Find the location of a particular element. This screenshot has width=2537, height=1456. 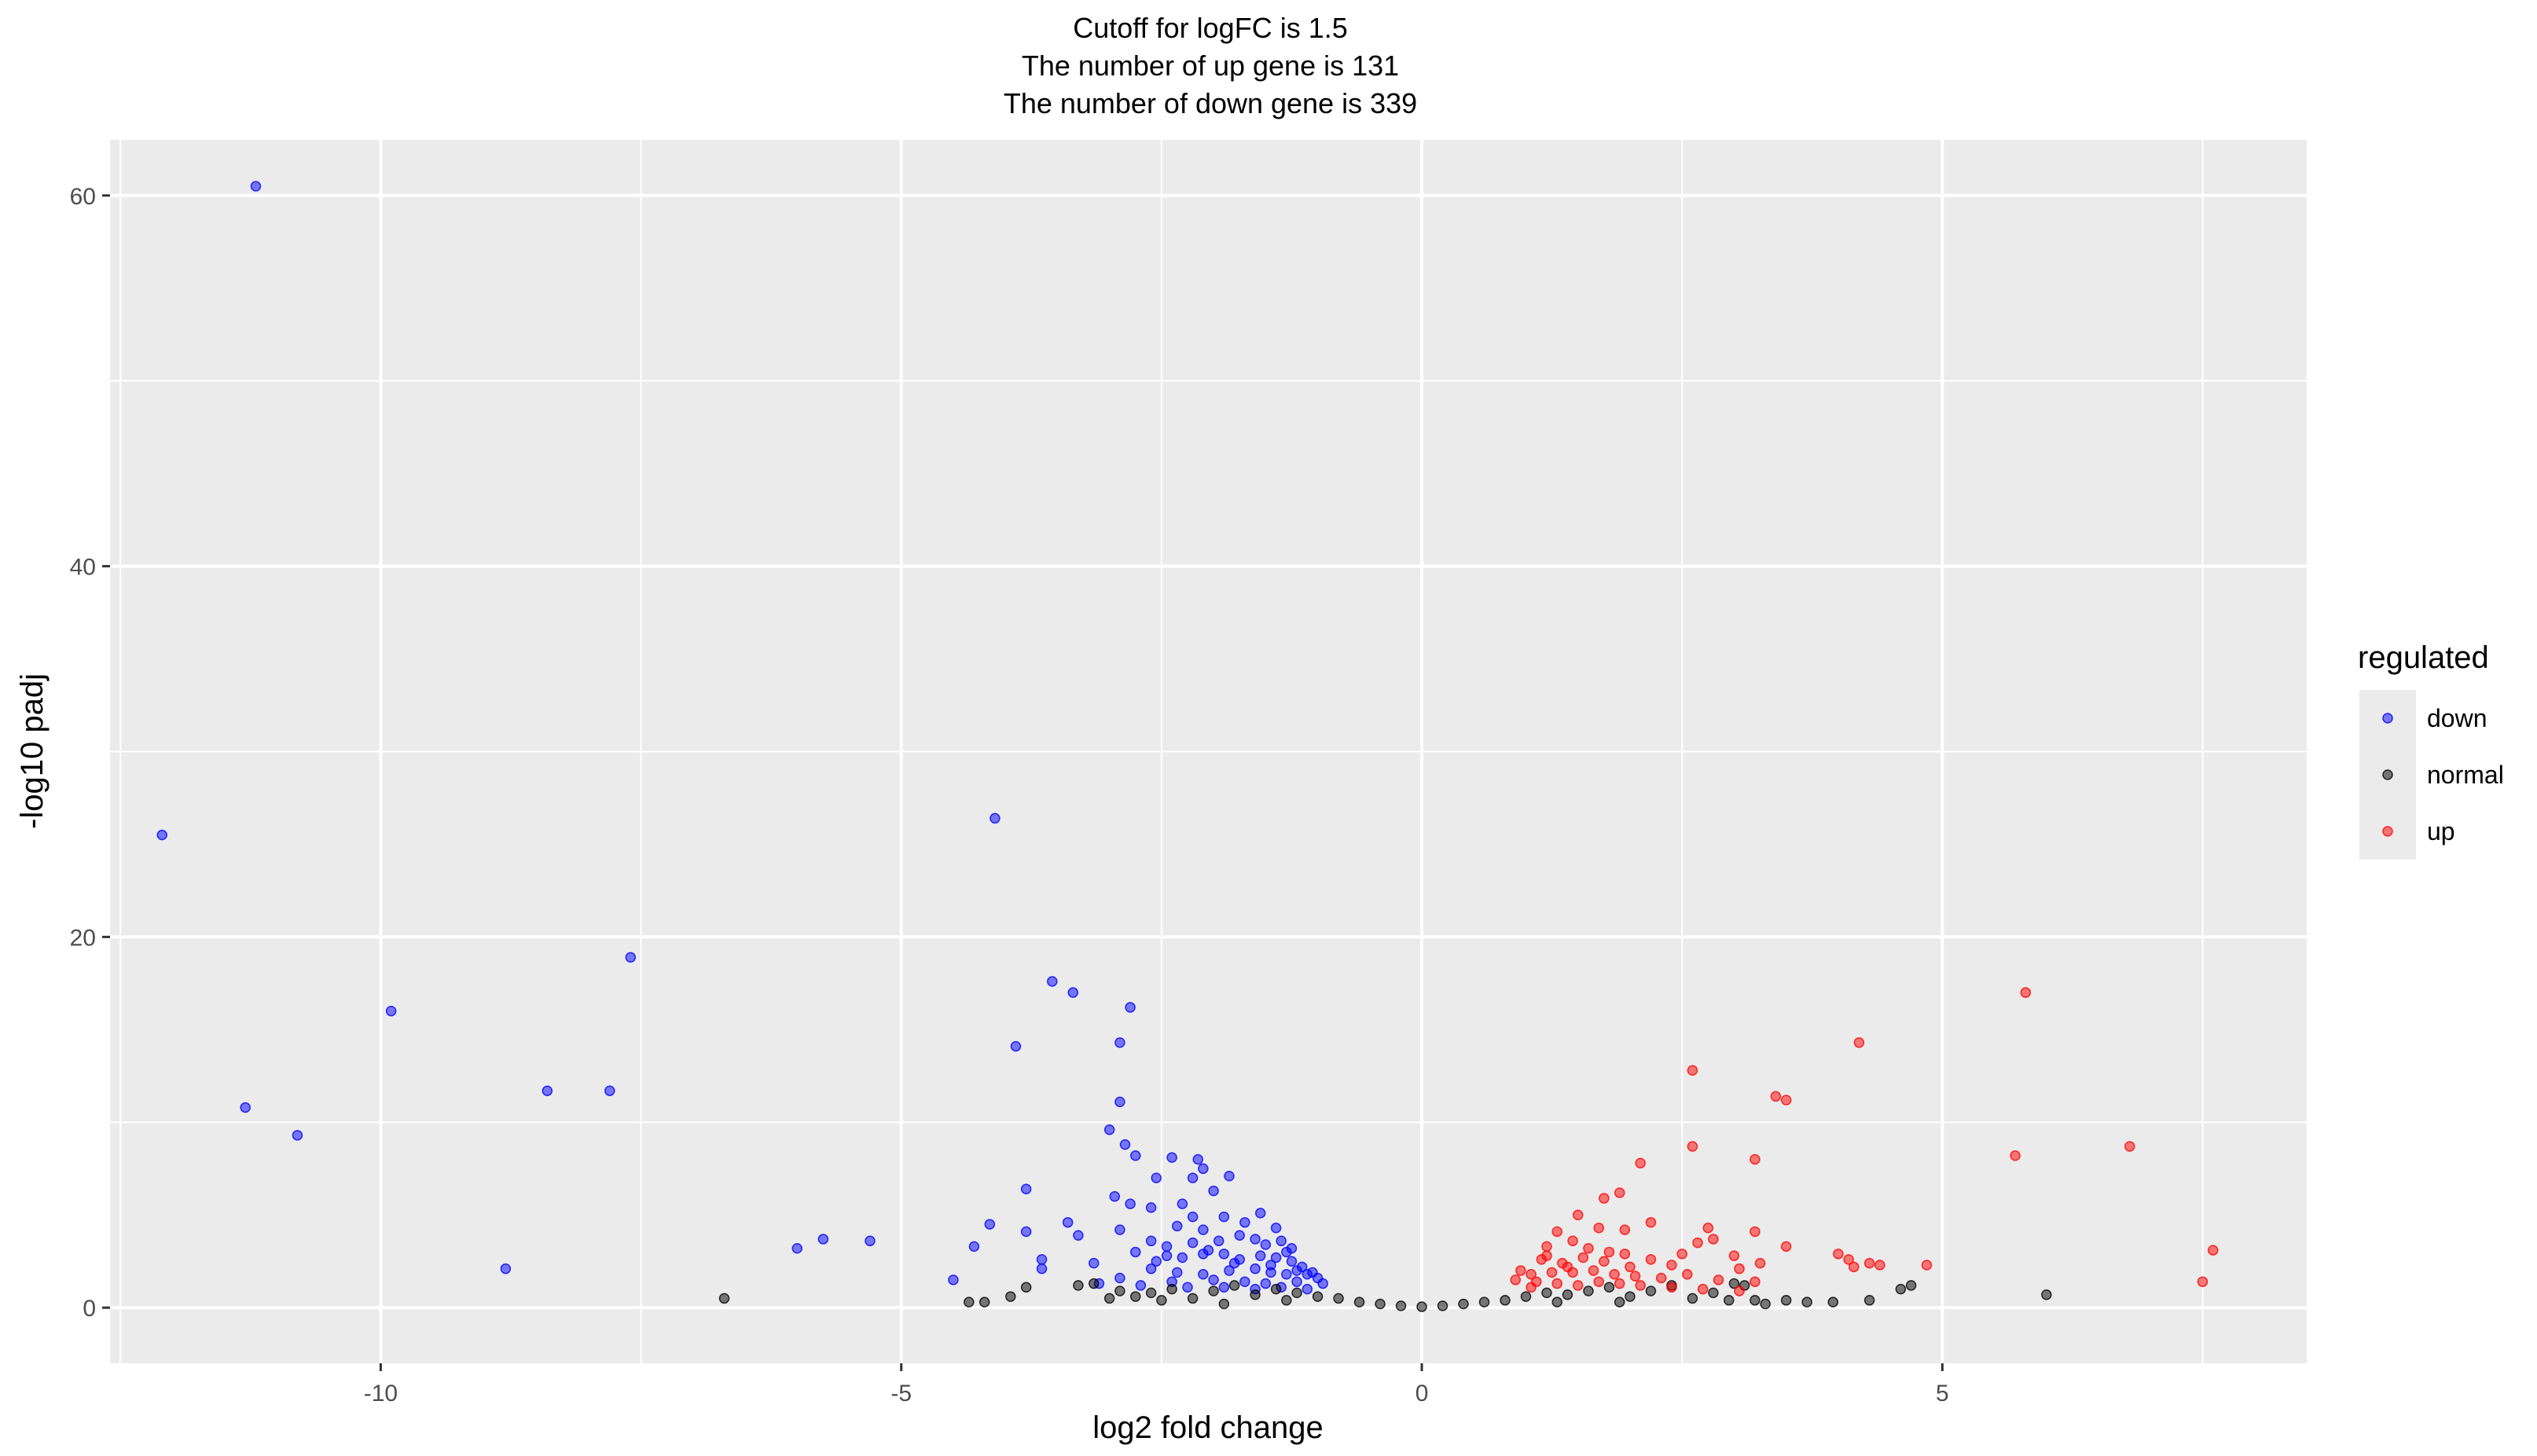

y-tick-label: 40 is located at coordinates (83, 568).